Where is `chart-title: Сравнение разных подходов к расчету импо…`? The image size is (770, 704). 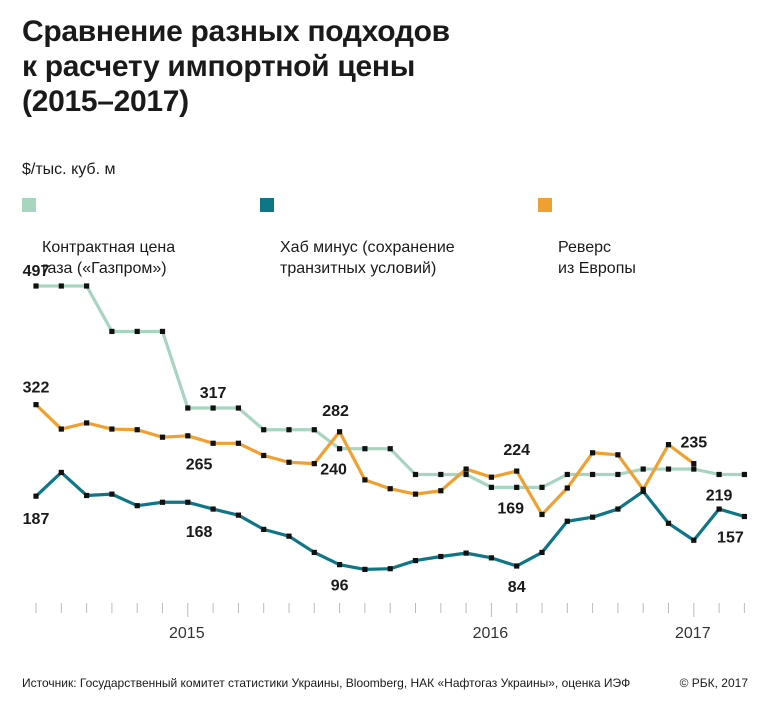 chart-title: Сравнение разных подходов к расчету импо… is located at coordinates (236, 66).